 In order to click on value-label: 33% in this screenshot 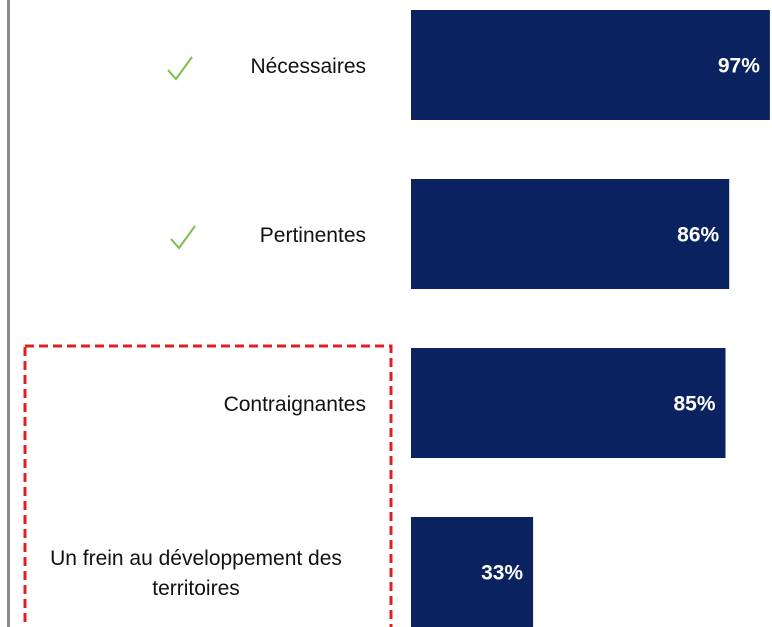, I will do `click(502, 573)`.